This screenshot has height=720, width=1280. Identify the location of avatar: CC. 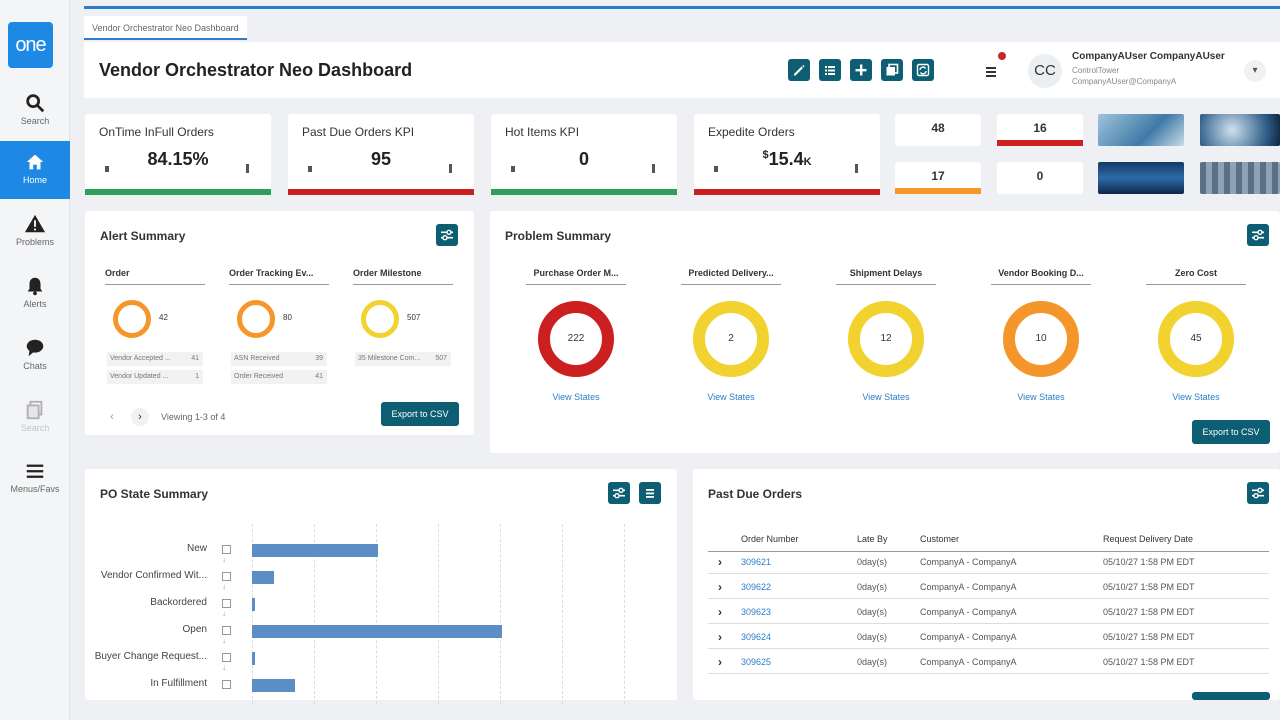
(1045, 71).